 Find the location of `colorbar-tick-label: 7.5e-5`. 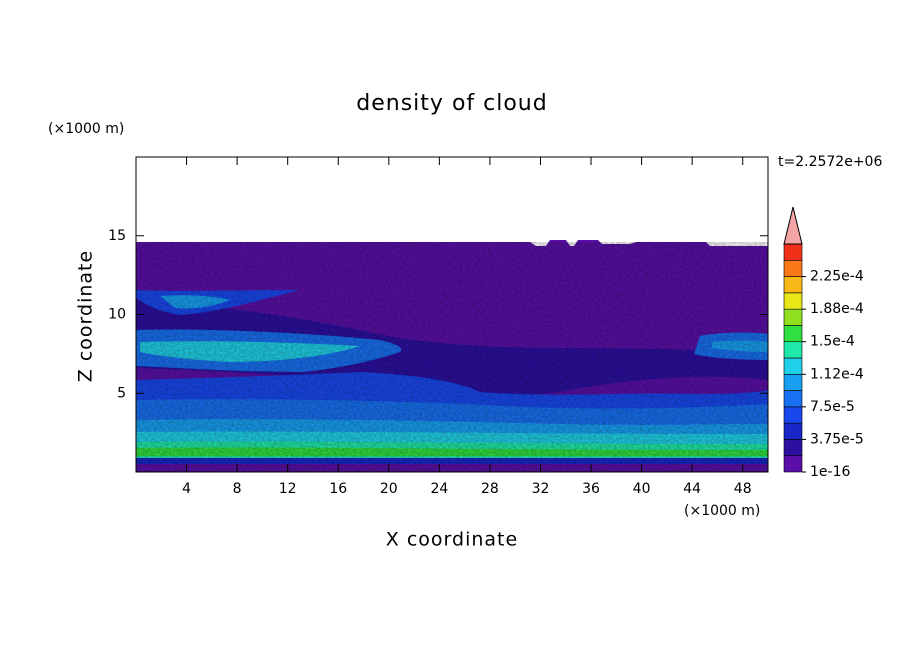

colorbar-tick-label: 7.5e-5 is located at coordinates (832, 407).